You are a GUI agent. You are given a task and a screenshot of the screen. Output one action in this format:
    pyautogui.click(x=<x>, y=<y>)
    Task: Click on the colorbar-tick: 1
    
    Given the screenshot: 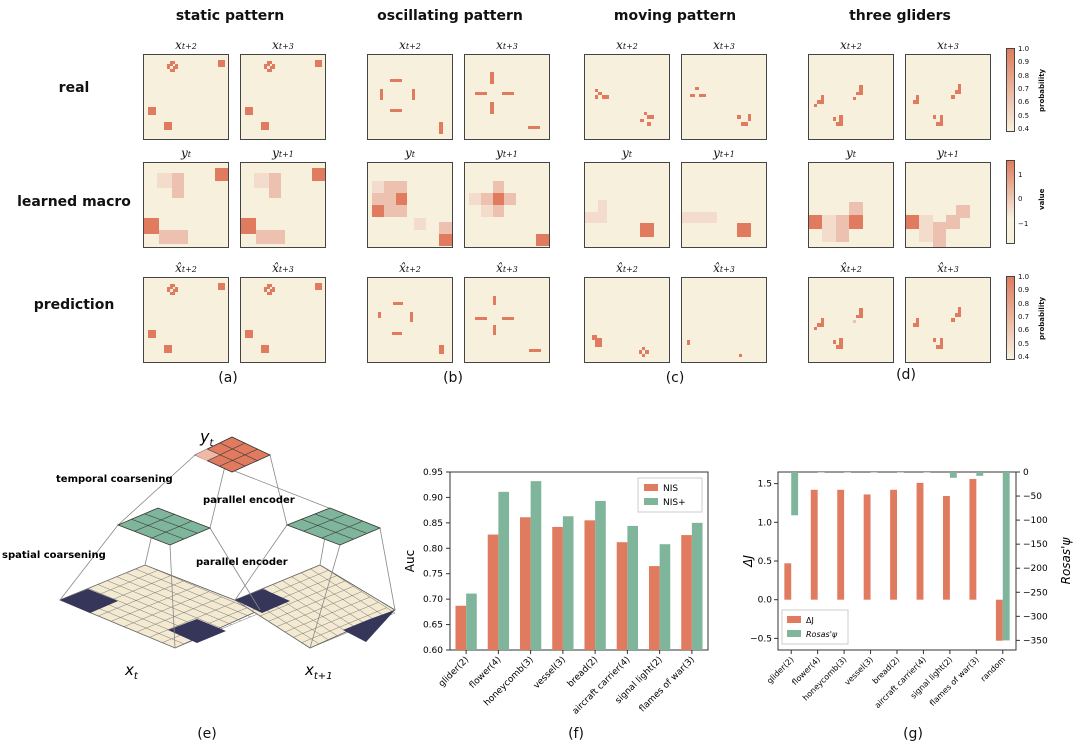 What is the action you would take?
    pyautogui.click(x=1020, y=175)
    